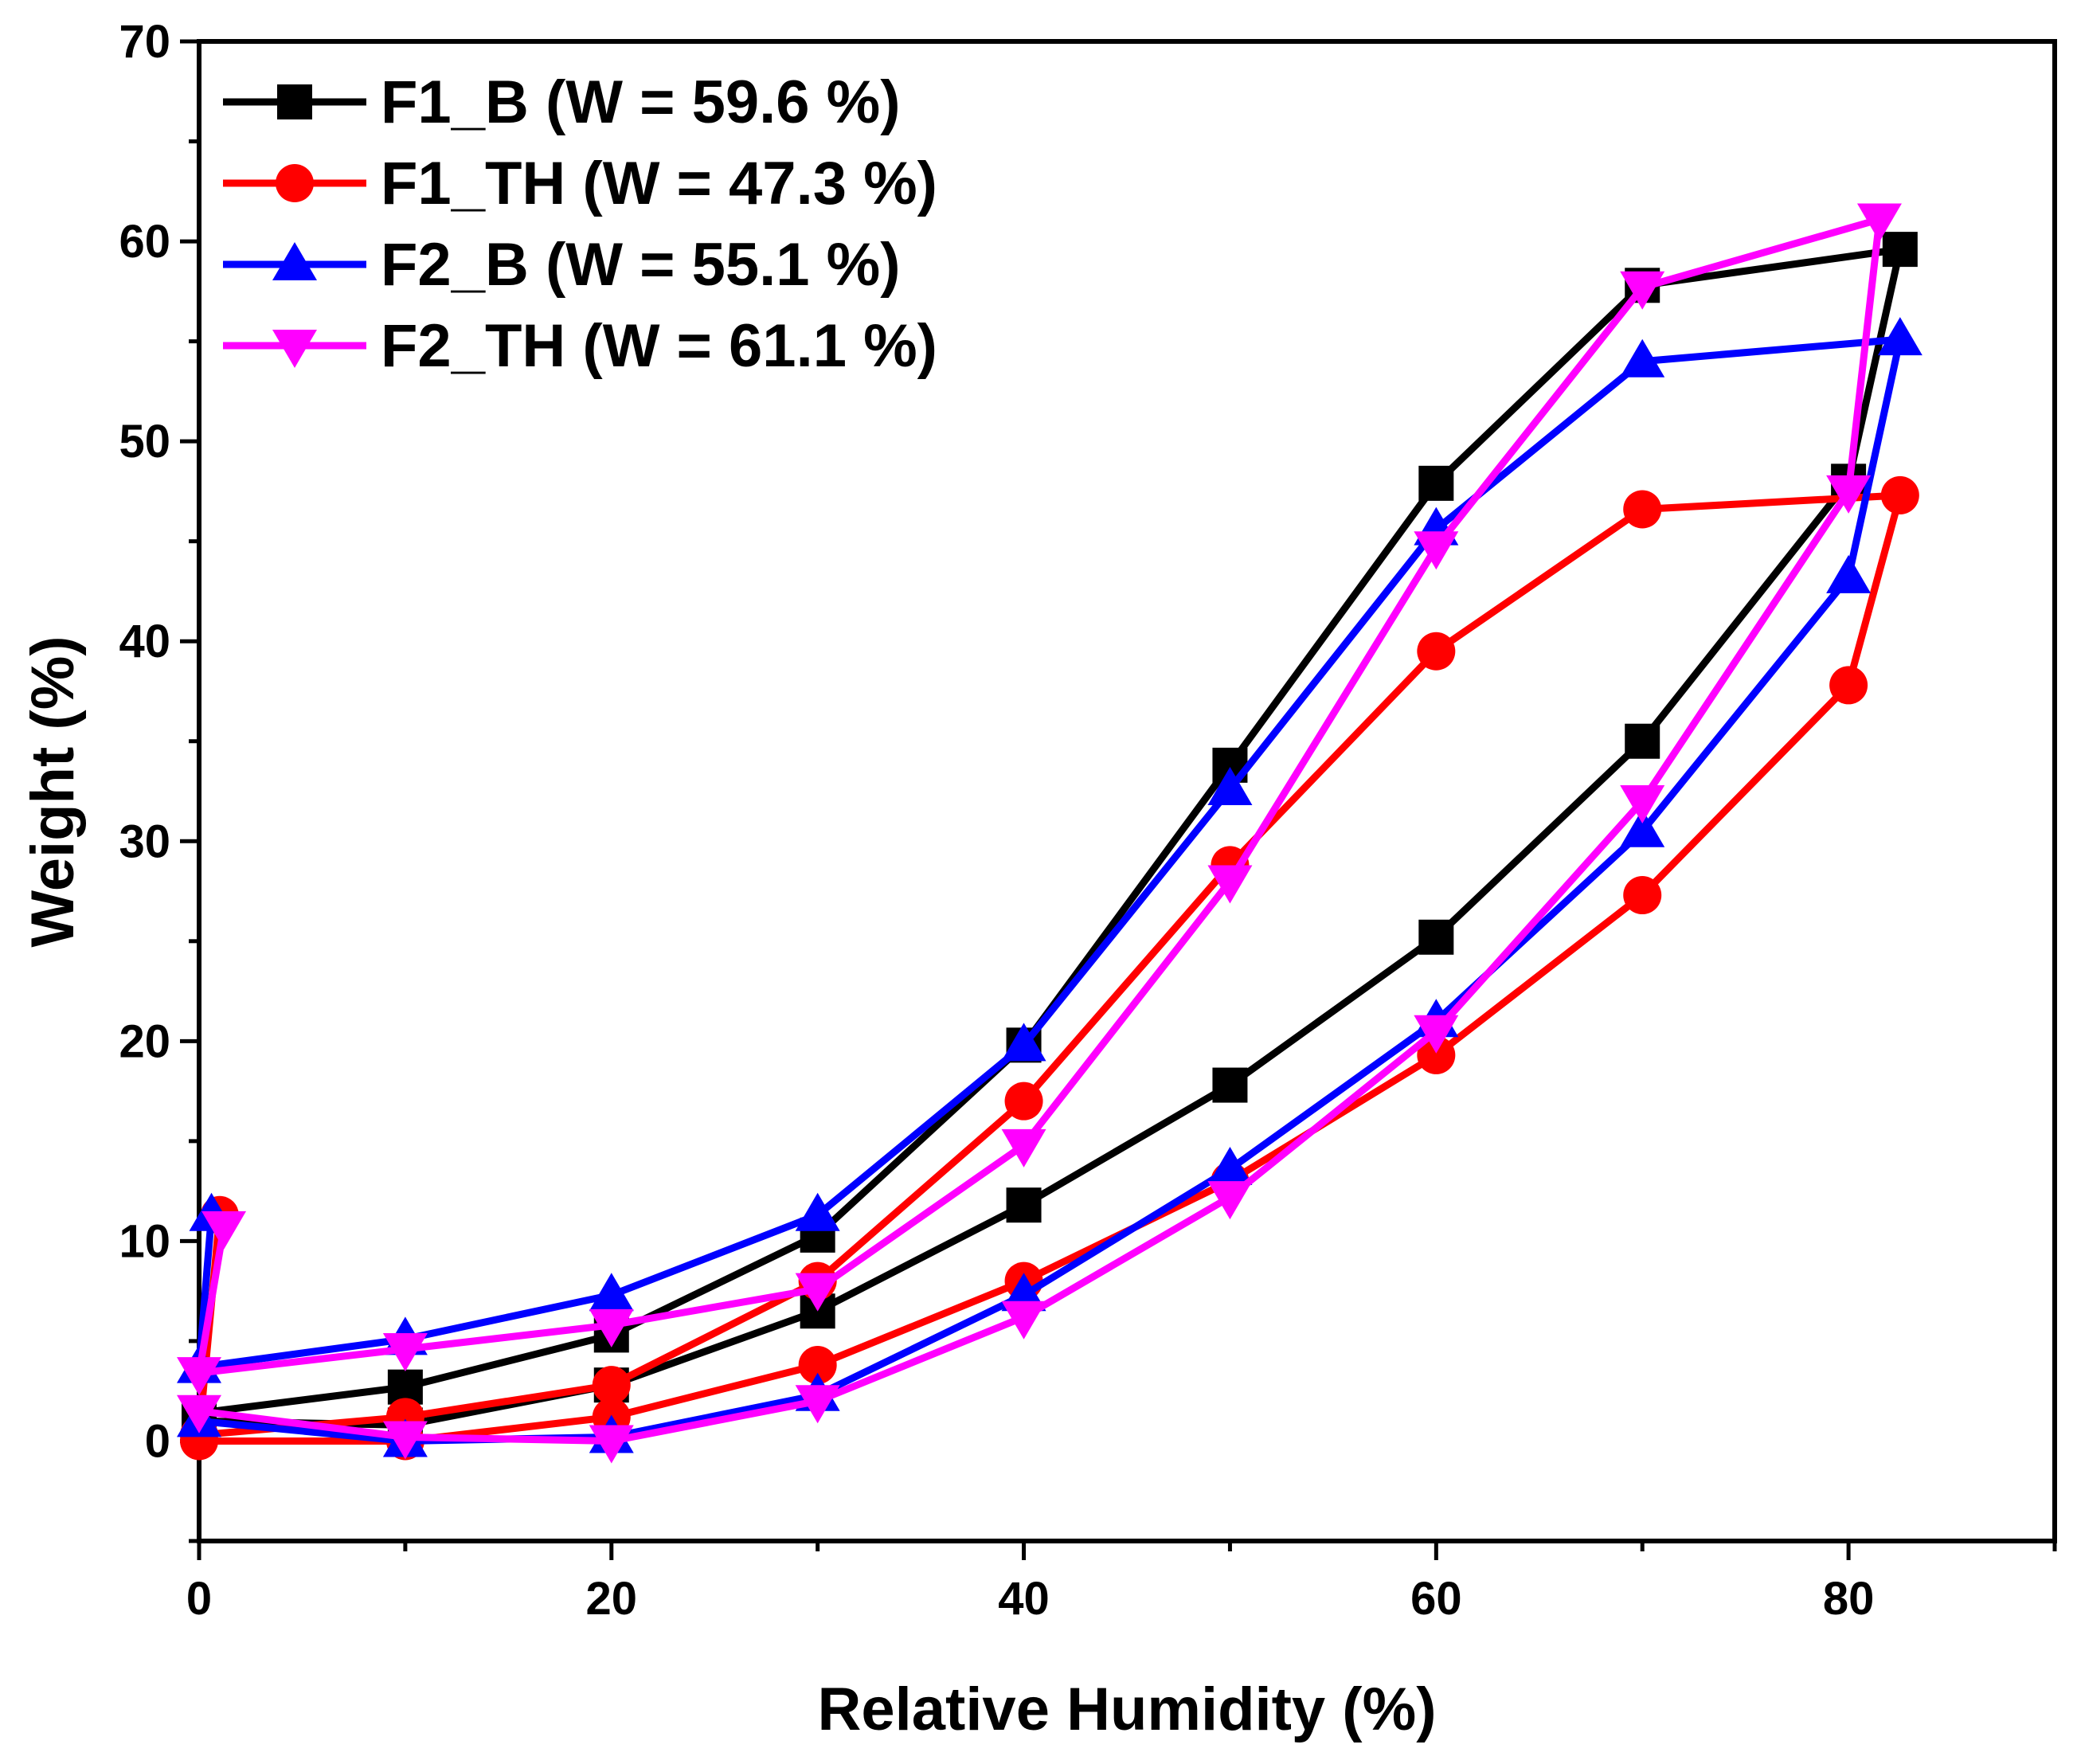  What do you see at coordinates (1122, 1583) in the screenshot?
I see `x-axis-ticks: 0 20 40 60 80` at bounding box center [1122, 1583].